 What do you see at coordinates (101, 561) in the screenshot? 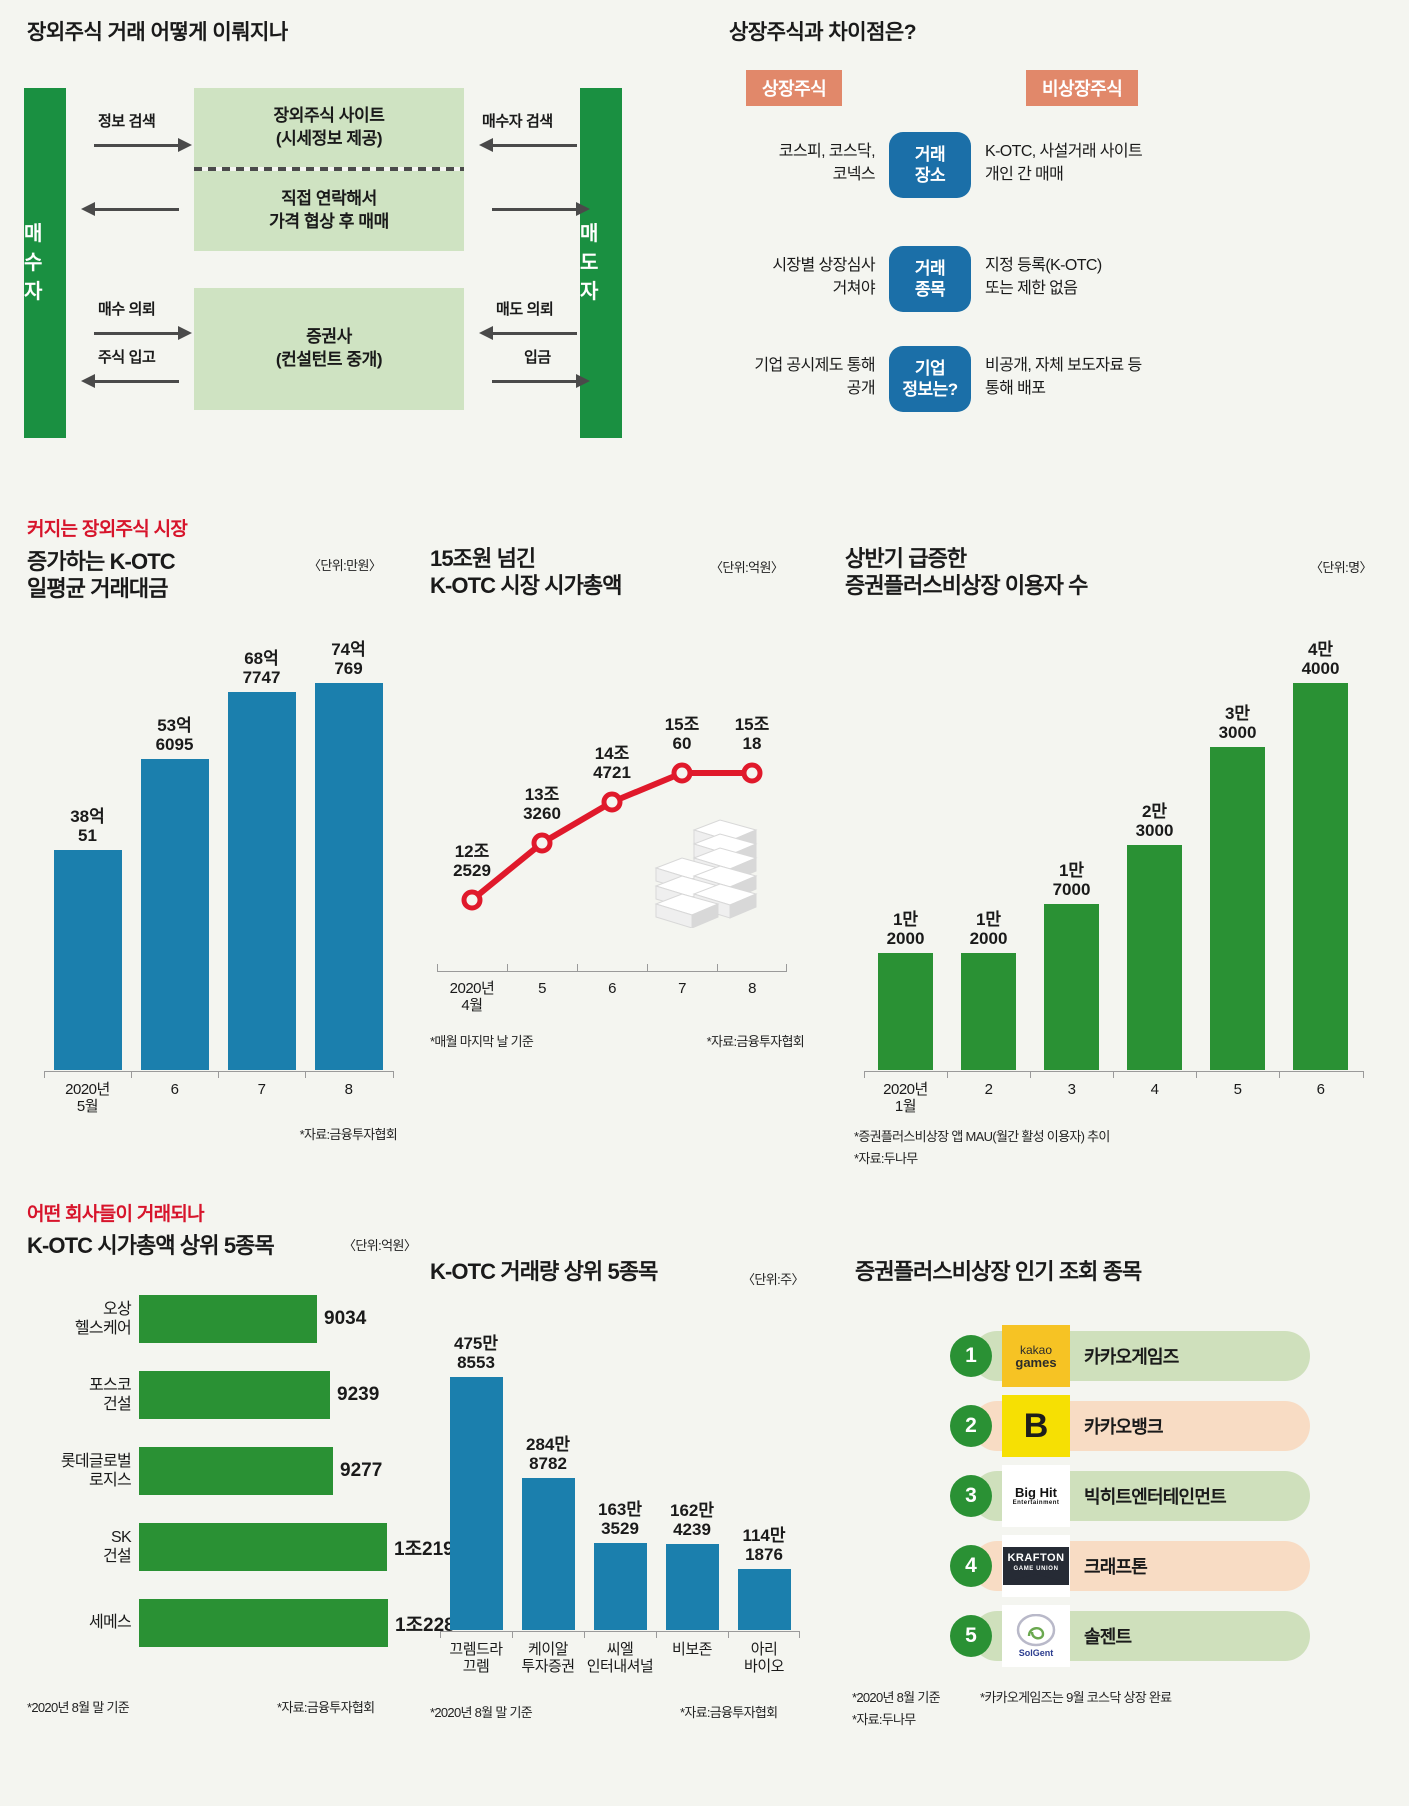
I see `chart1-title-line1: 증가하는 K-OTC` at bounding box center [101, 561].